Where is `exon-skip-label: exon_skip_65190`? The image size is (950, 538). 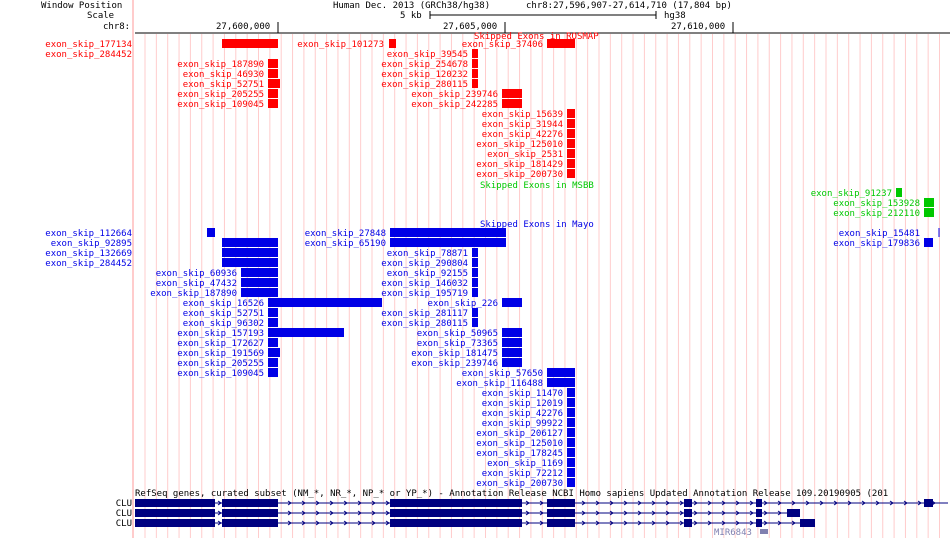
exon-skip-label: exon_skip_65190 is located at coordinates (345, 244).